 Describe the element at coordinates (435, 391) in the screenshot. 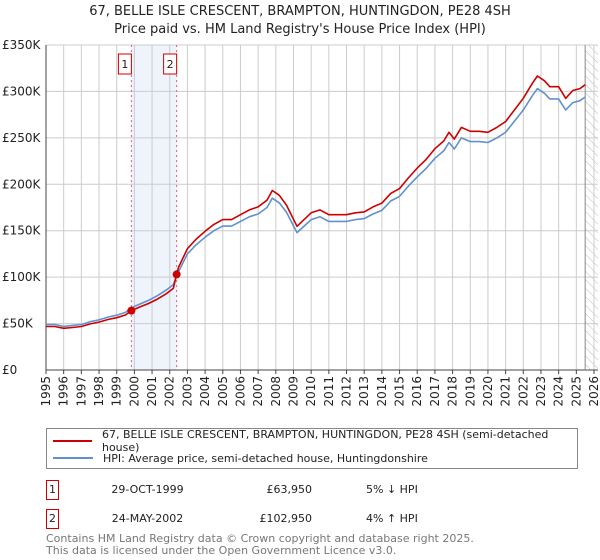

I see `x-tick-label: 2017` at that location.